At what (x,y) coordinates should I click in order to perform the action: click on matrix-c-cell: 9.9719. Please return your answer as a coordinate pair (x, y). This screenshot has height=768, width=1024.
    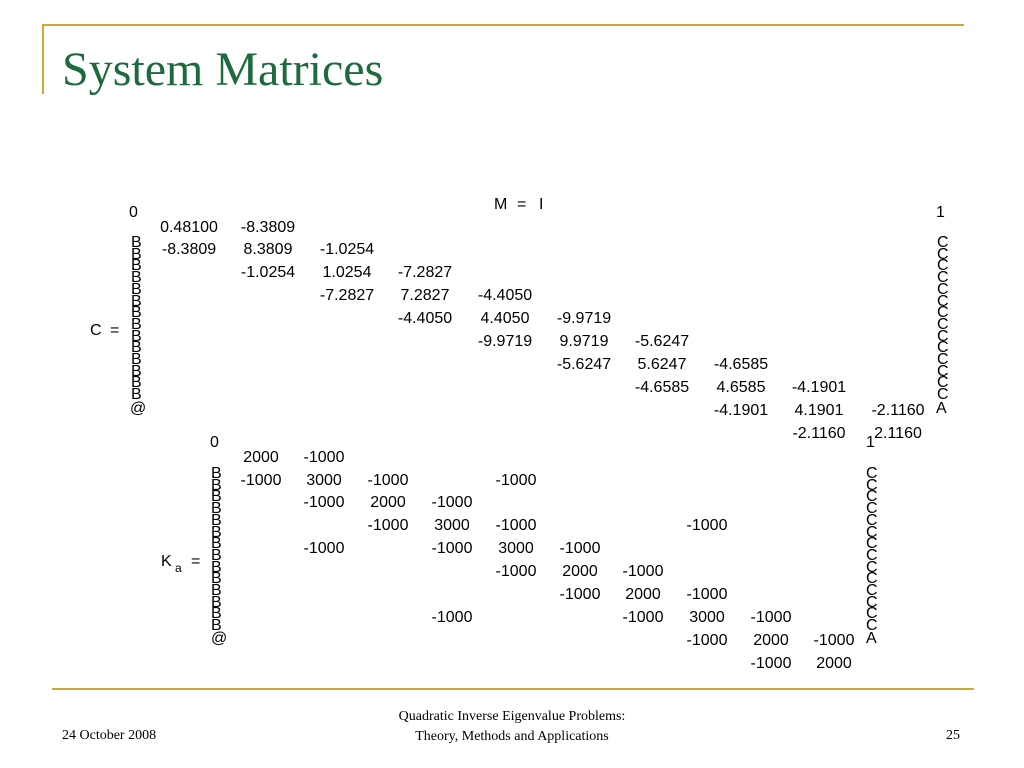
    Looking at the image, I should click on (584, 341).